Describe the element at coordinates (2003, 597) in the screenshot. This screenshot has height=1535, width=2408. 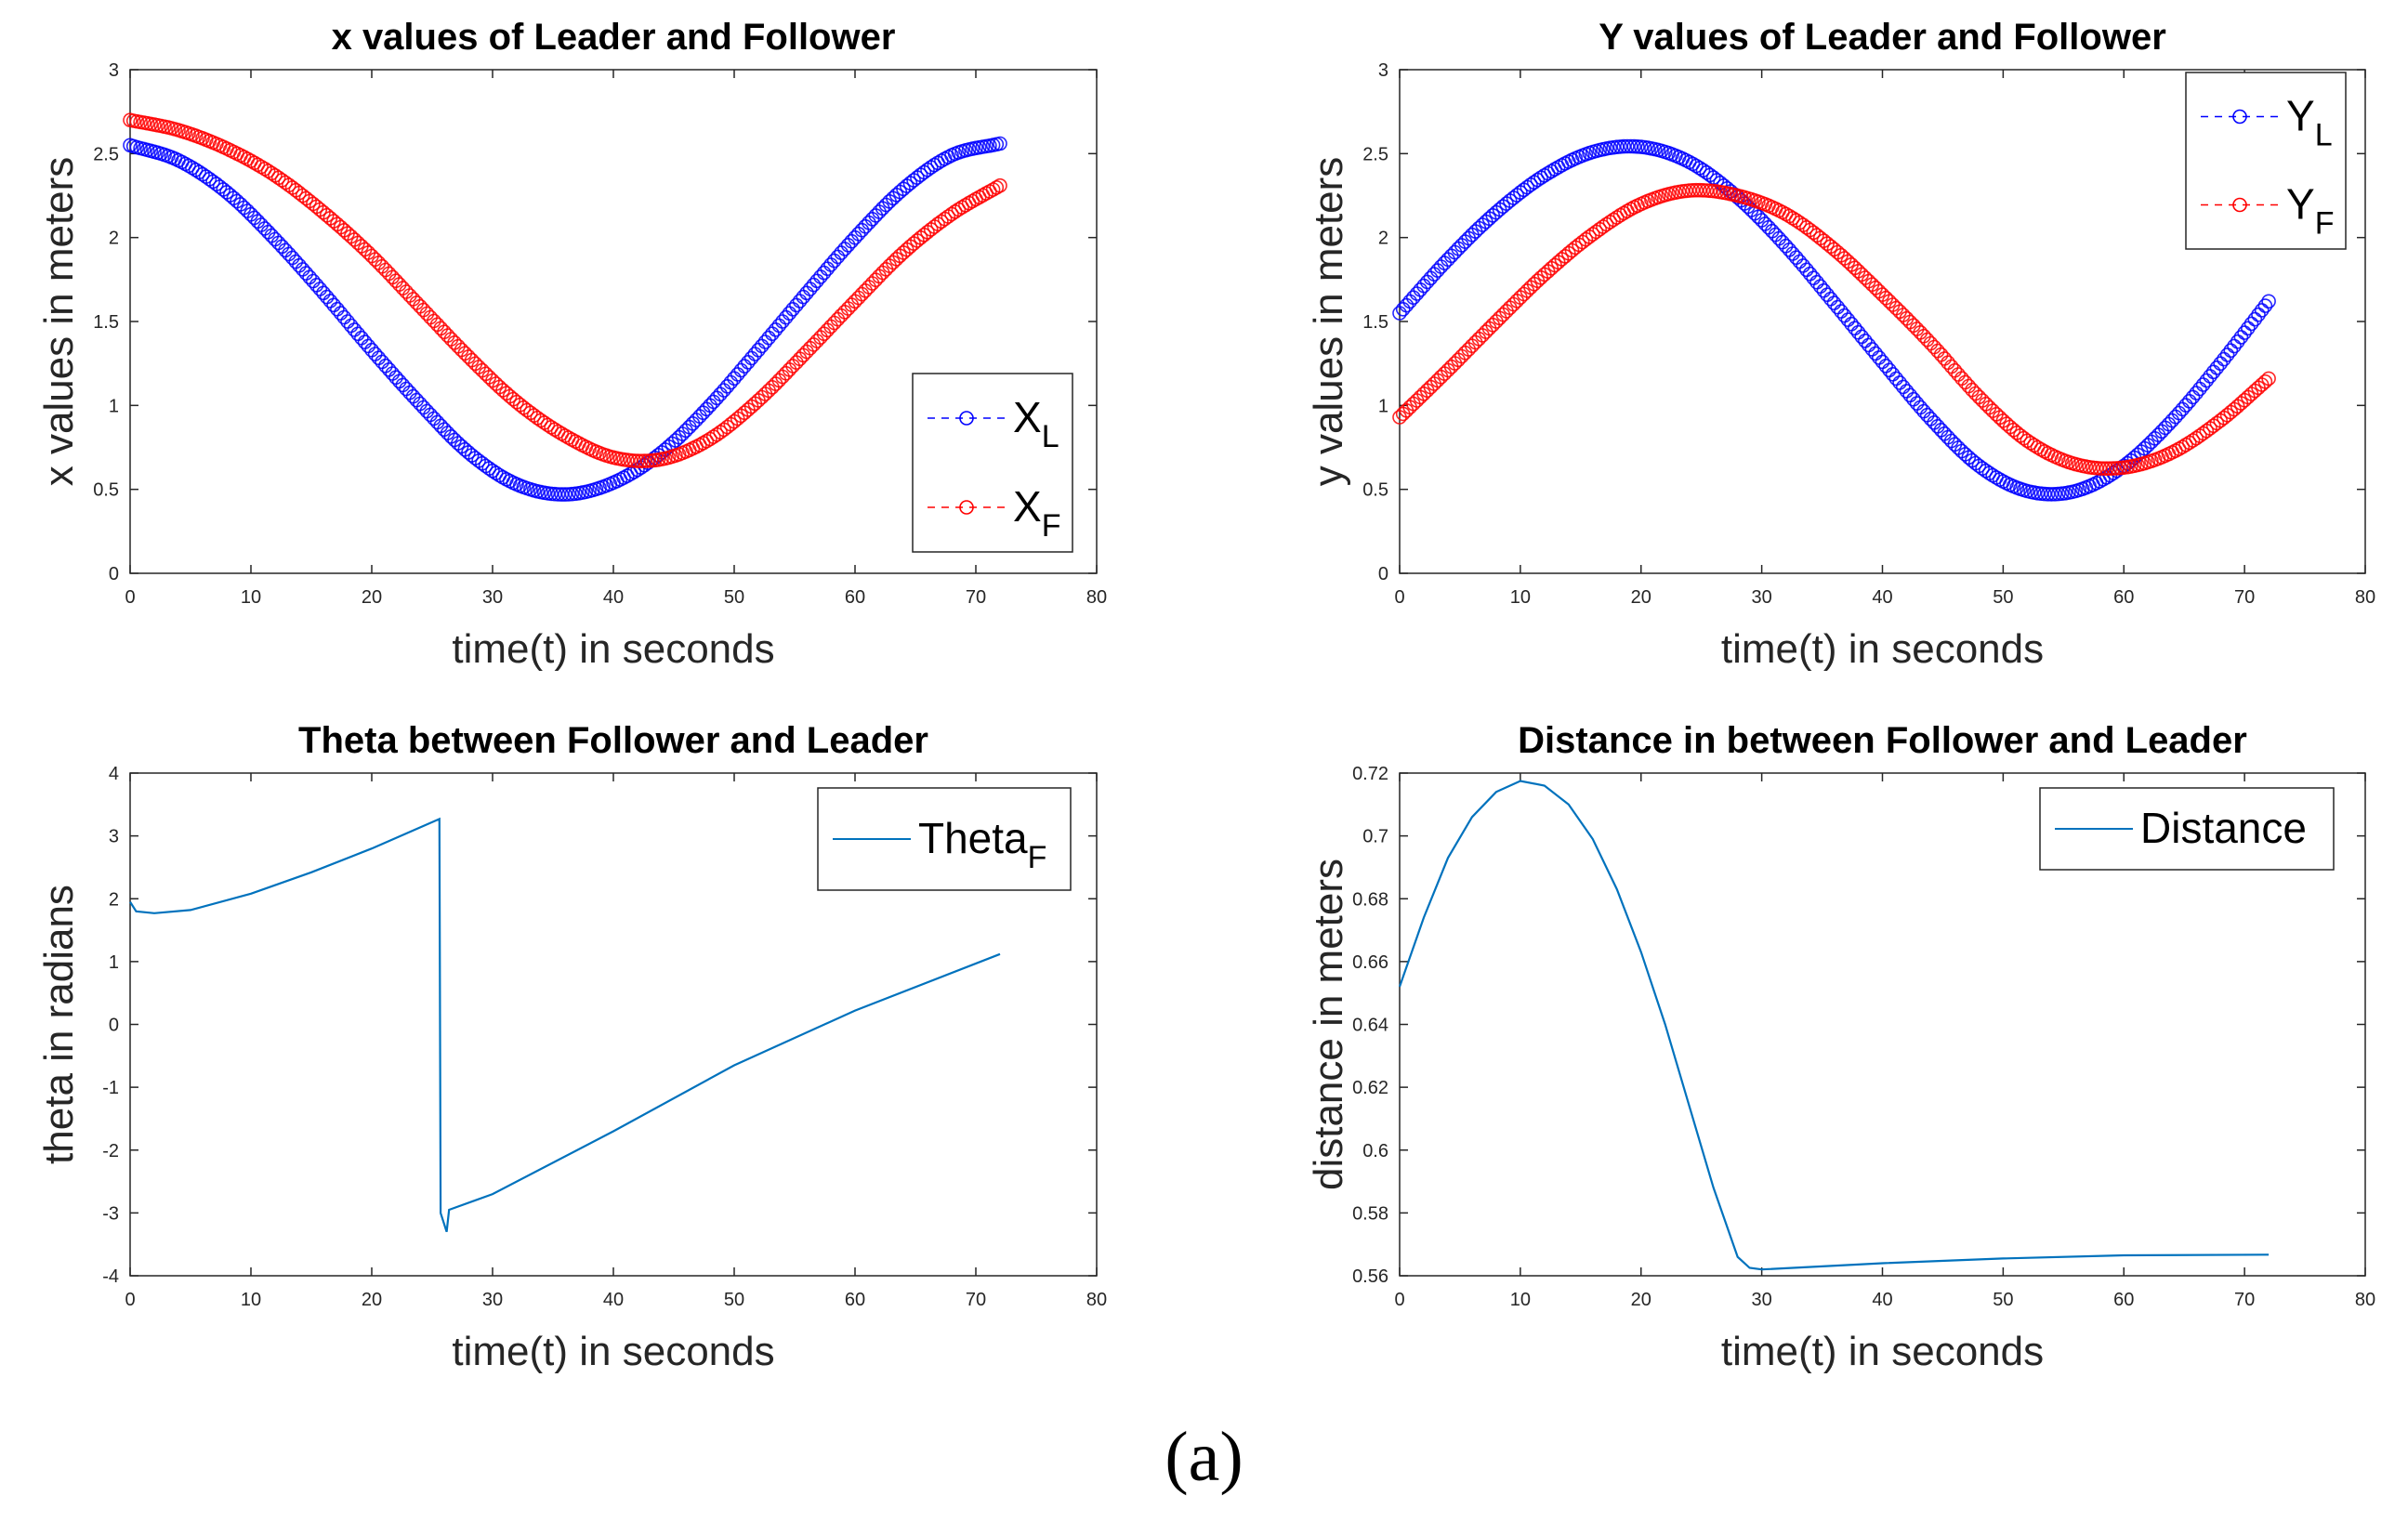
I see `x-tick-label: 50` at that location.